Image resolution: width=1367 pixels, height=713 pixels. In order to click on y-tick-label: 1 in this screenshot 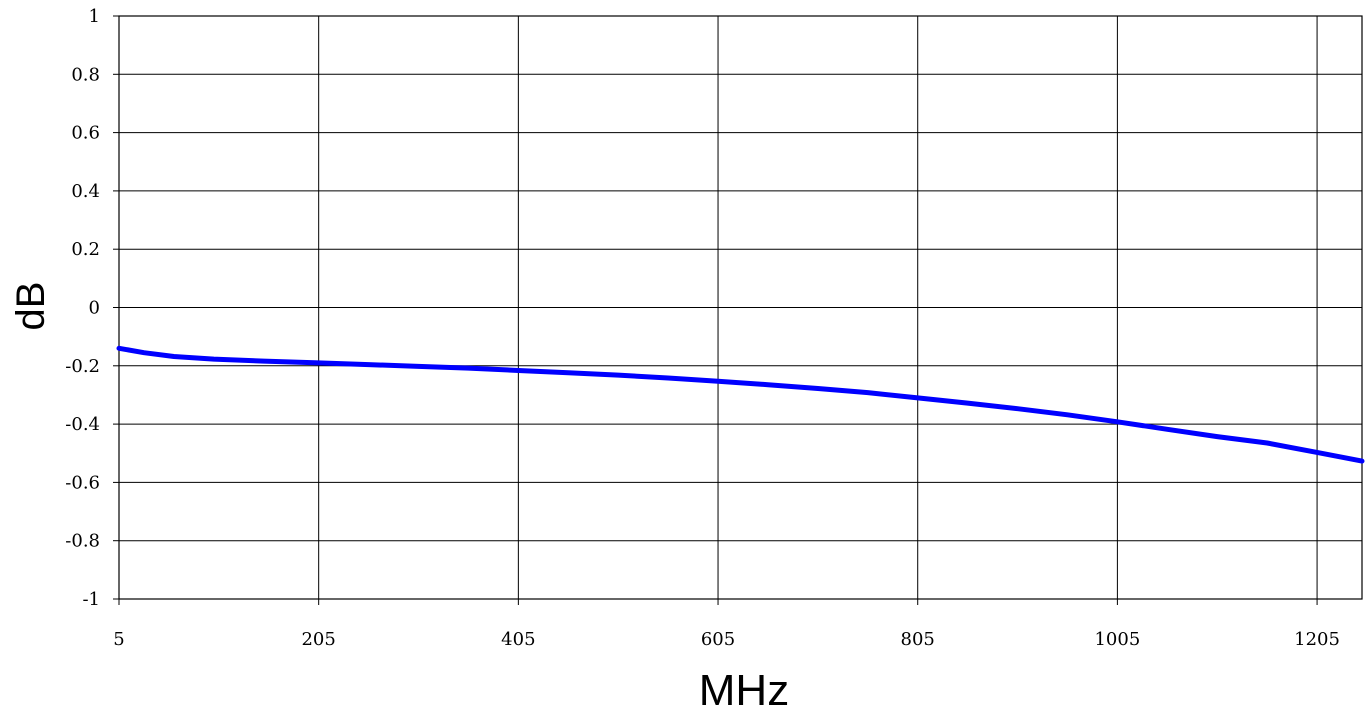, I will do `click(94, 16)`.